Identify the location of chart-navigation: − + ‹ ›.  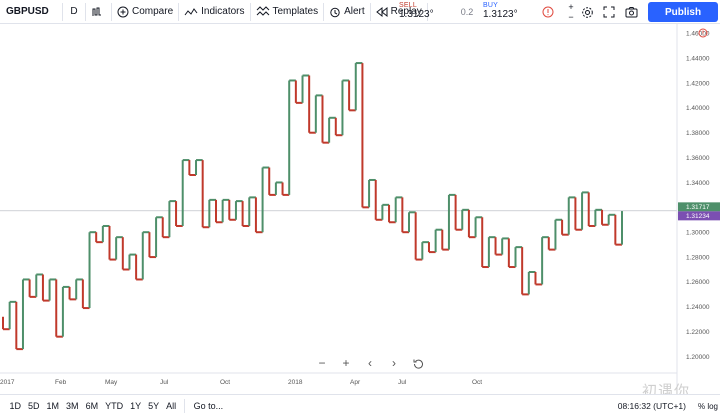
(370, 363).